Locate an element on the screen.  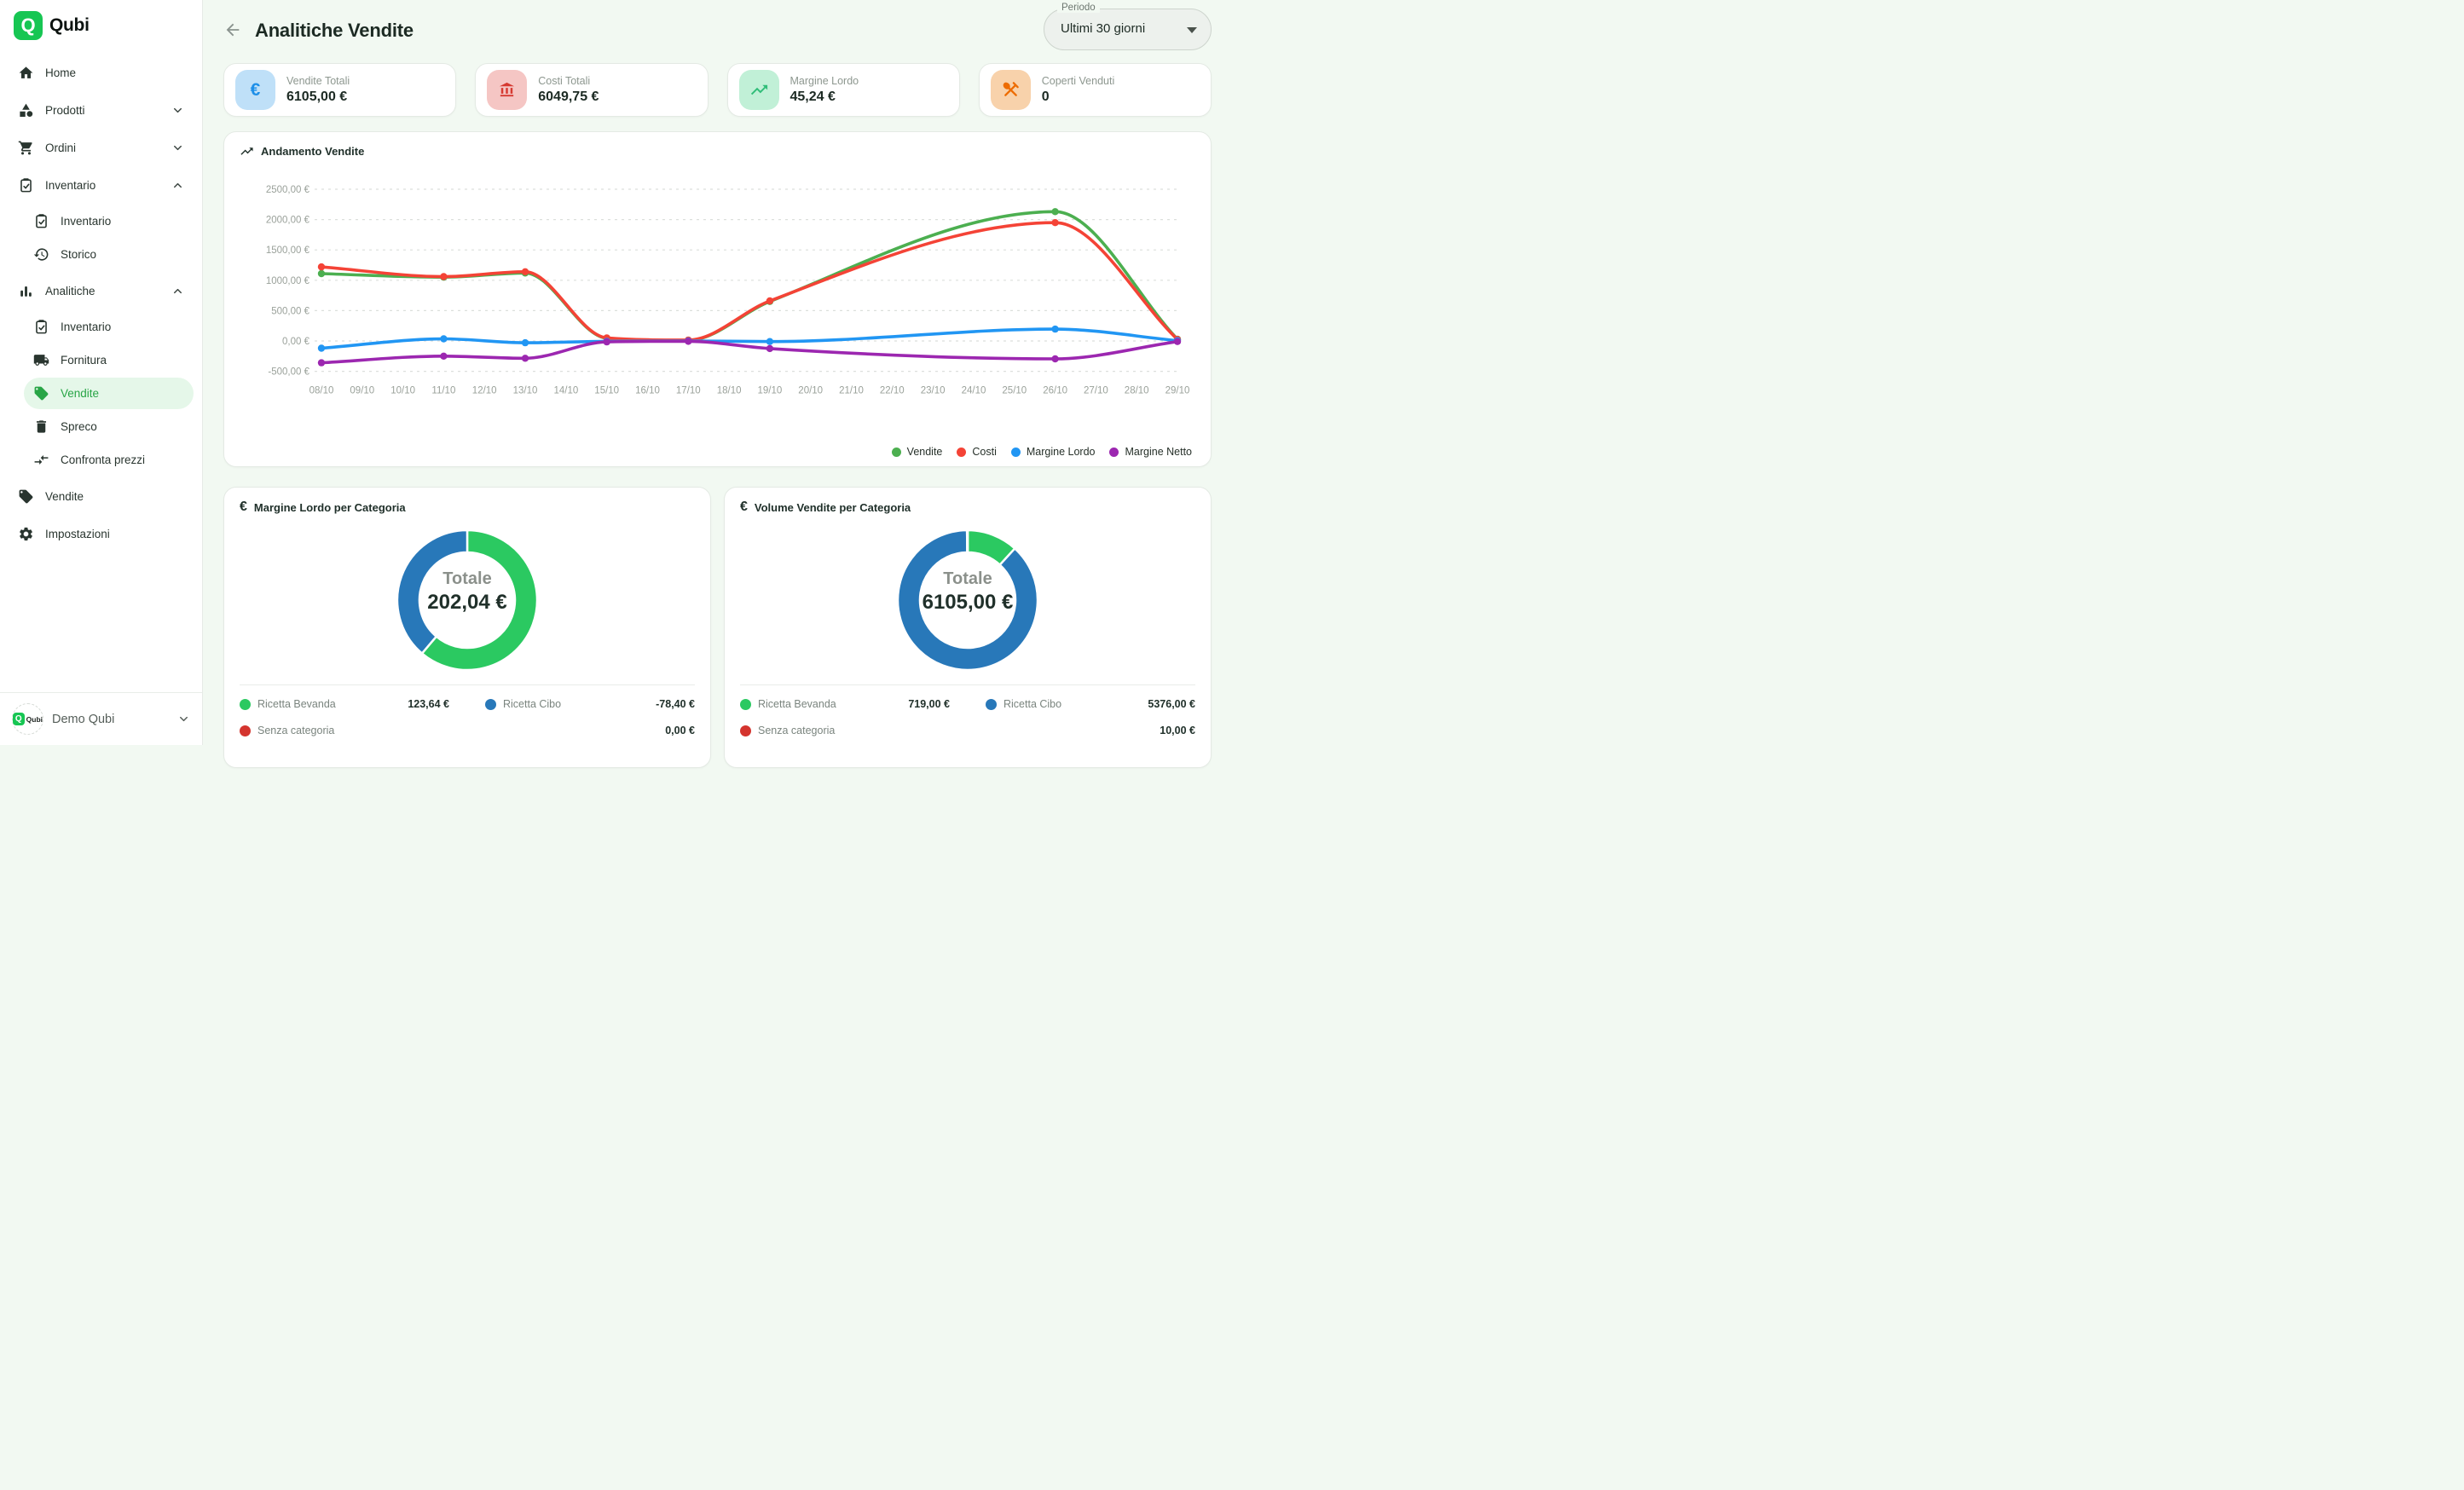
kpi-value: 6049,75 € is located at coordinates (568, 97).